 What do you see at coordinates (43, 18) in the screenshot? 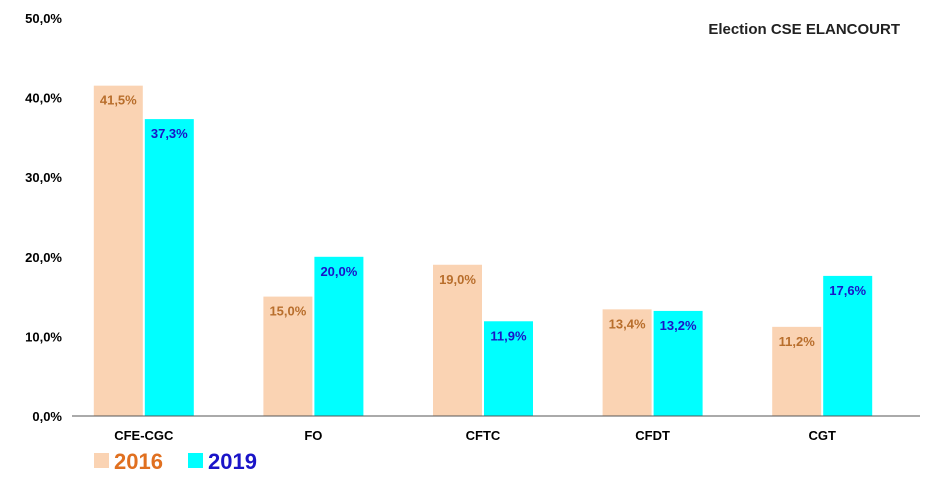
I see `y-tick-label: 50,0%` at bounding box center [43, 18].